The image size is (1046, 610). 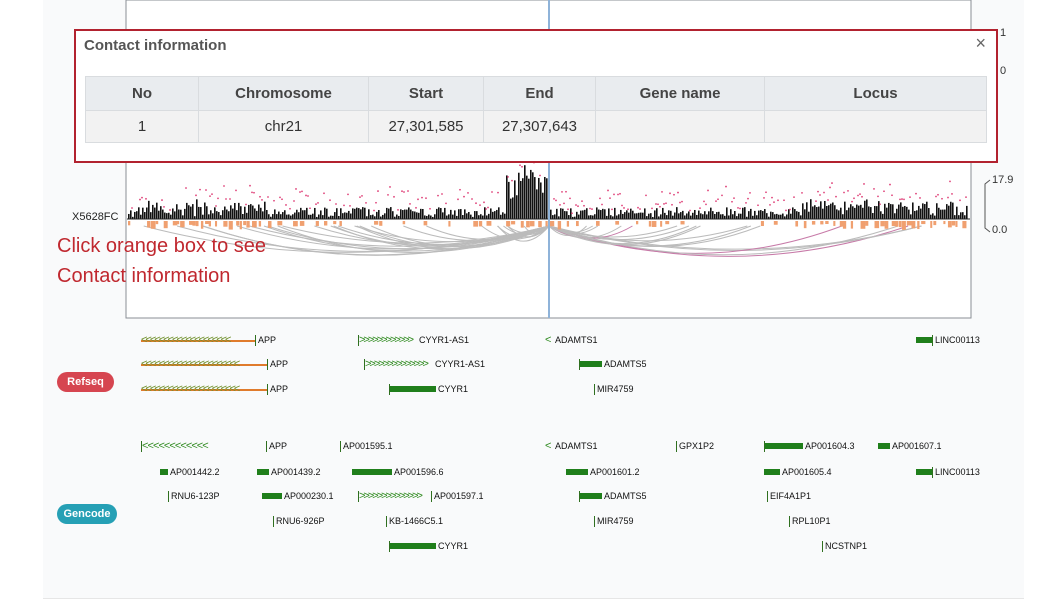 I want to click on contact-boxes, so click(x=547, y=225).